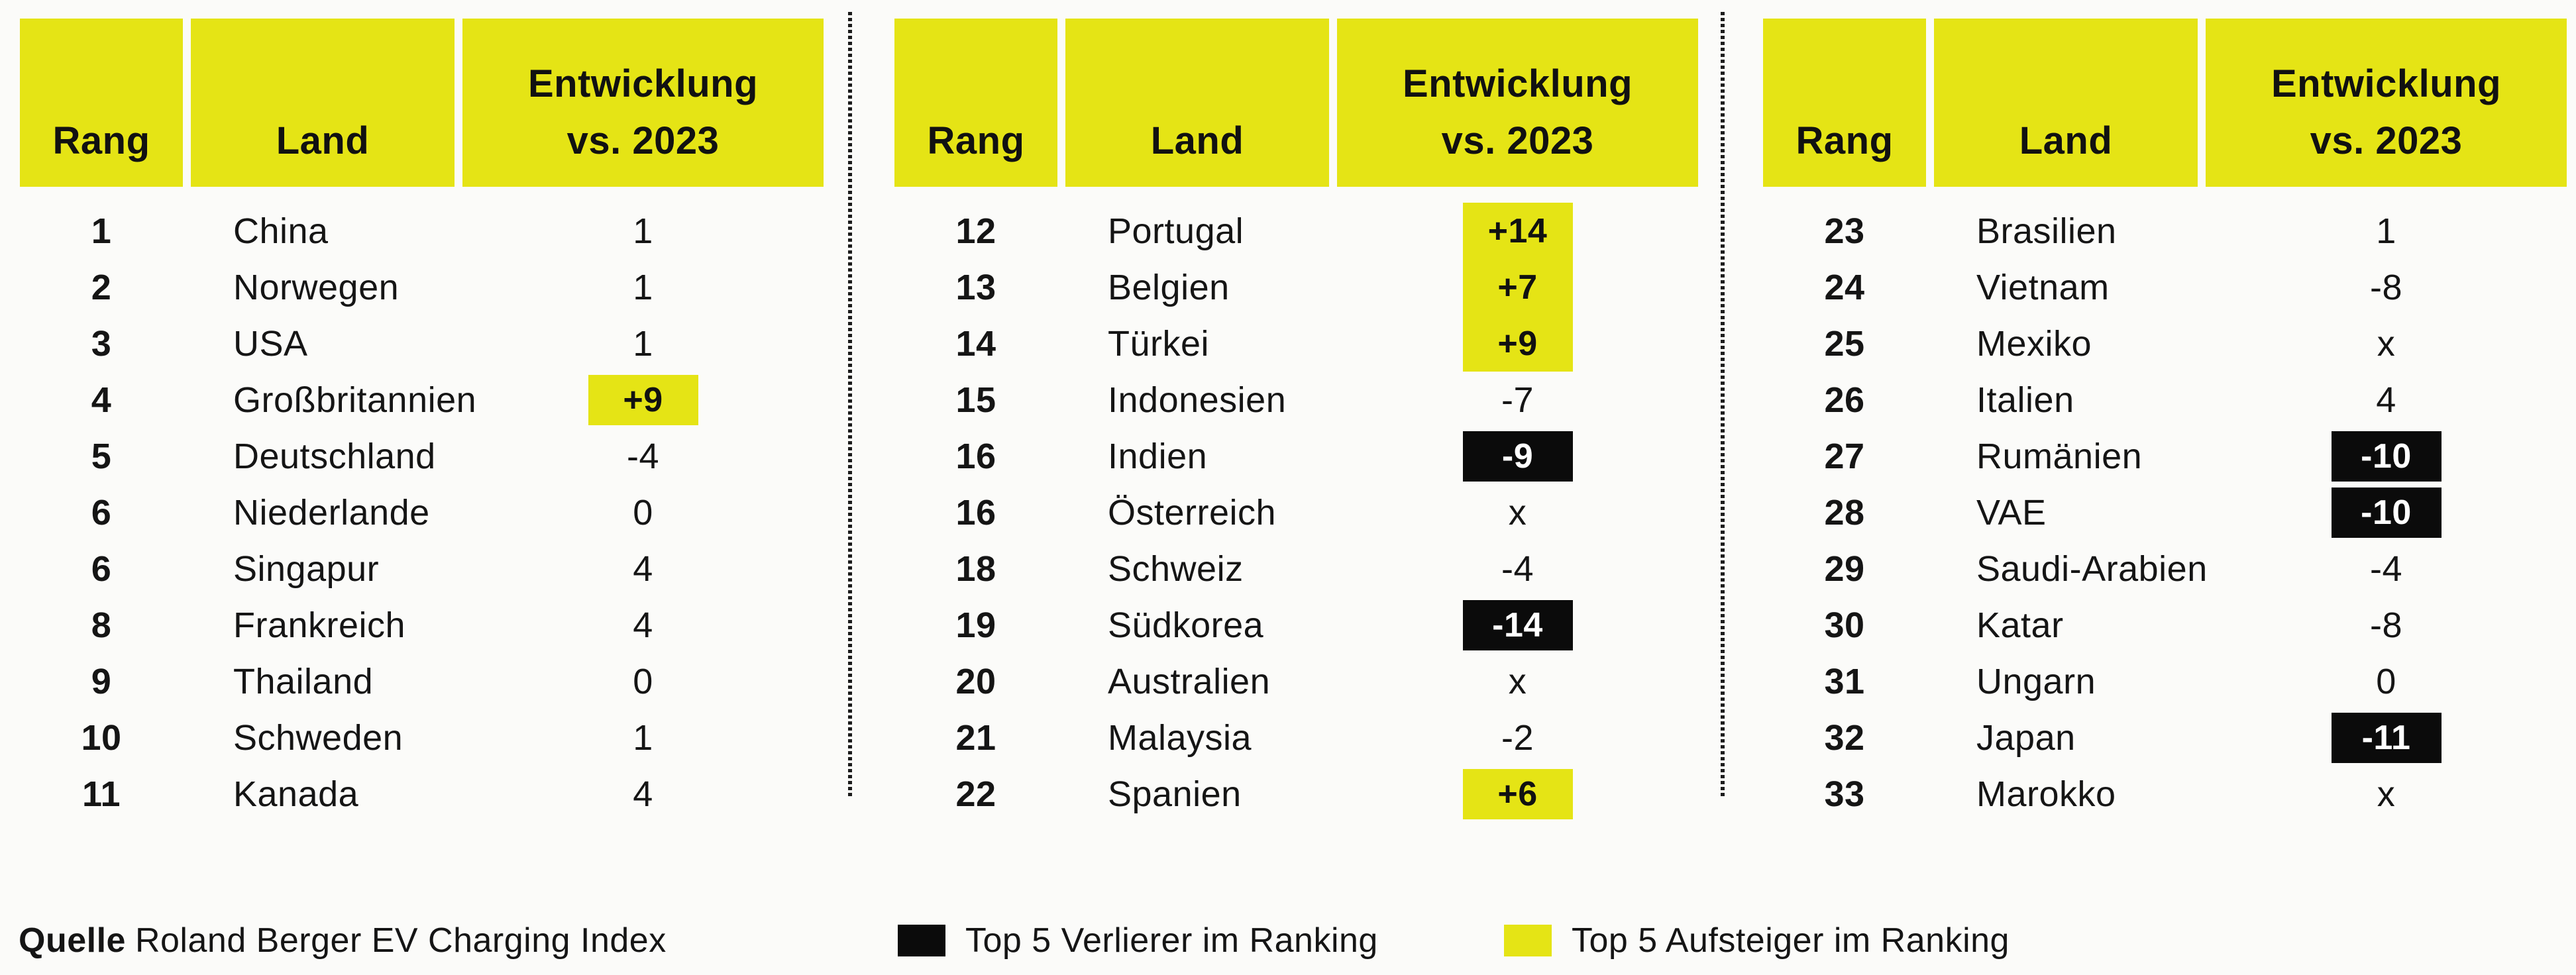 This screenshot has width=2576, height=975. I want to click on change-badge-gainer: +7, so click(1518, 287).